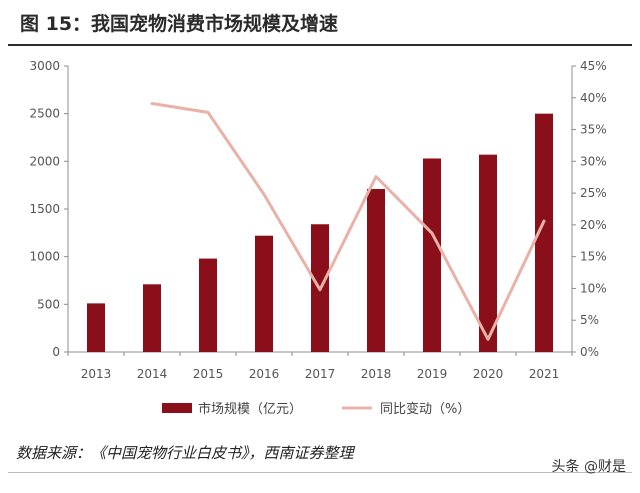  Describe the element at coordinates (593, 225) in the screenshot. I see `right-tick-label: 20%` at that location.